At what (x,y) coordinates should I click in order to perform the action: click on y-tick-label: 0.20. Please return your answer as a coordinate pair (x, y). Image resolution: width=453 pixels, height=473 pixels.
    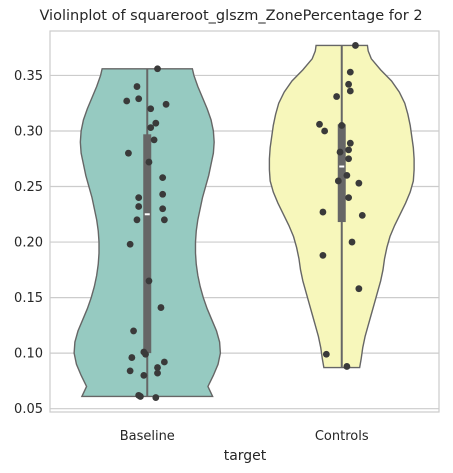
    Looking at the image, I should click on (28, 243).